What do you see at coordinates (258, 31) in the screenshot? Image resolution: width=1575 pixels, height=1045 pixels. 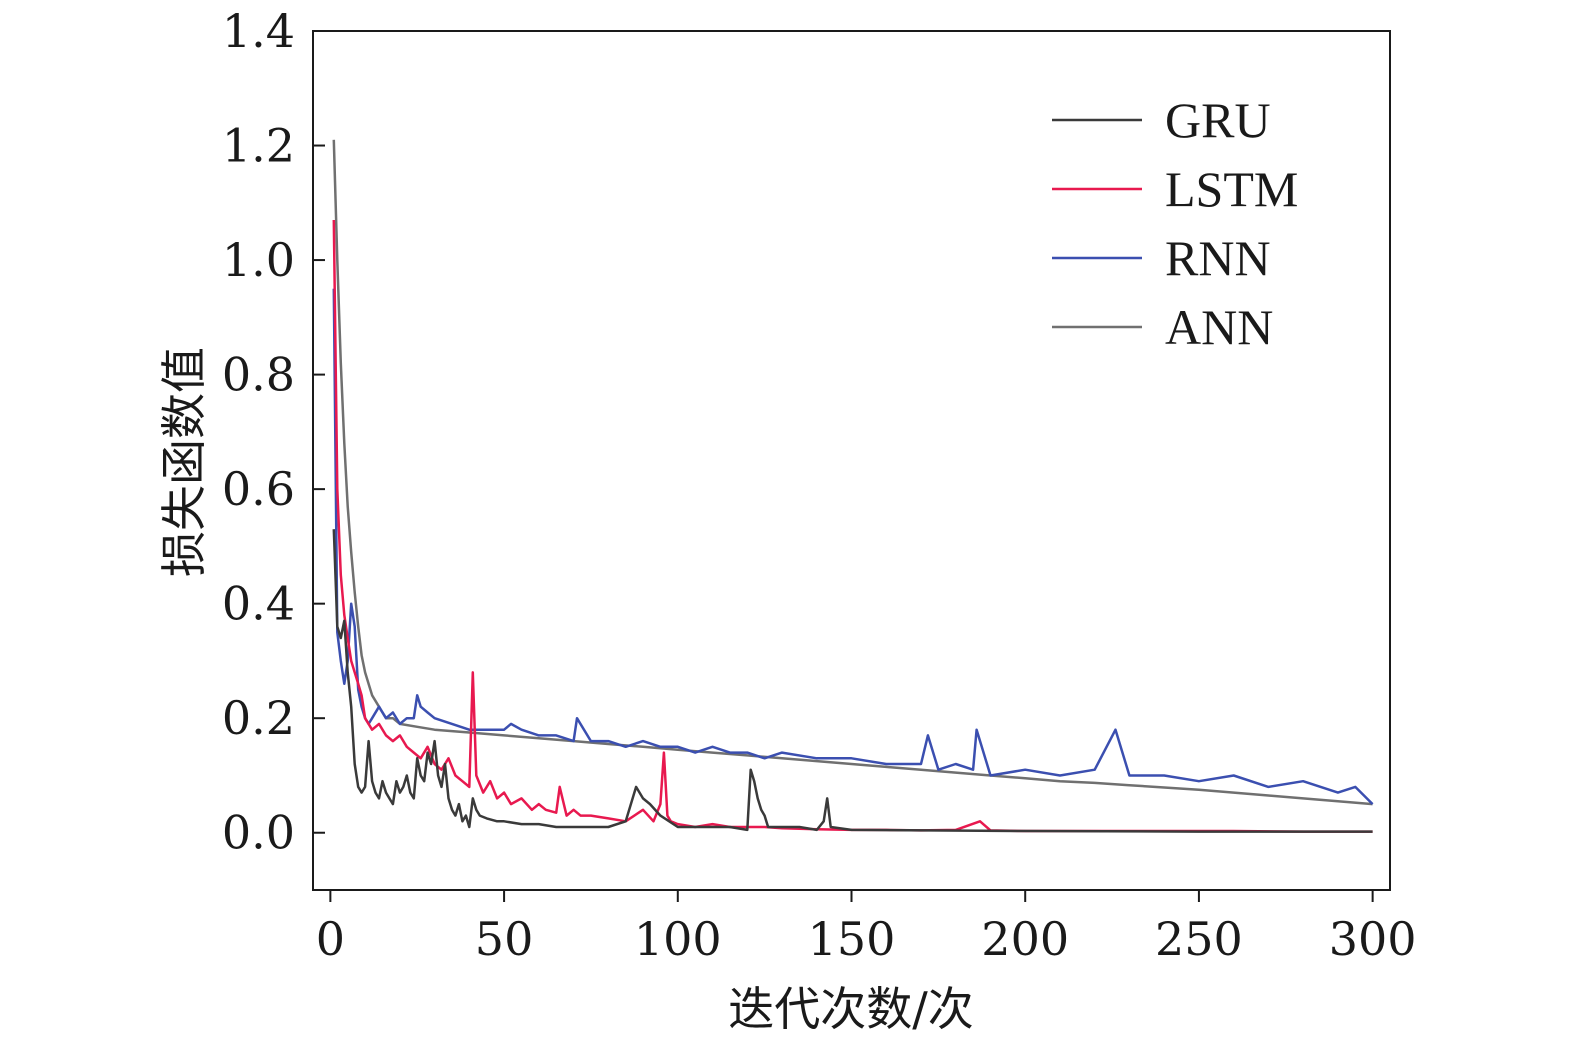 I see `y-tick-label: 1.4` at bounding box center [258, 31].